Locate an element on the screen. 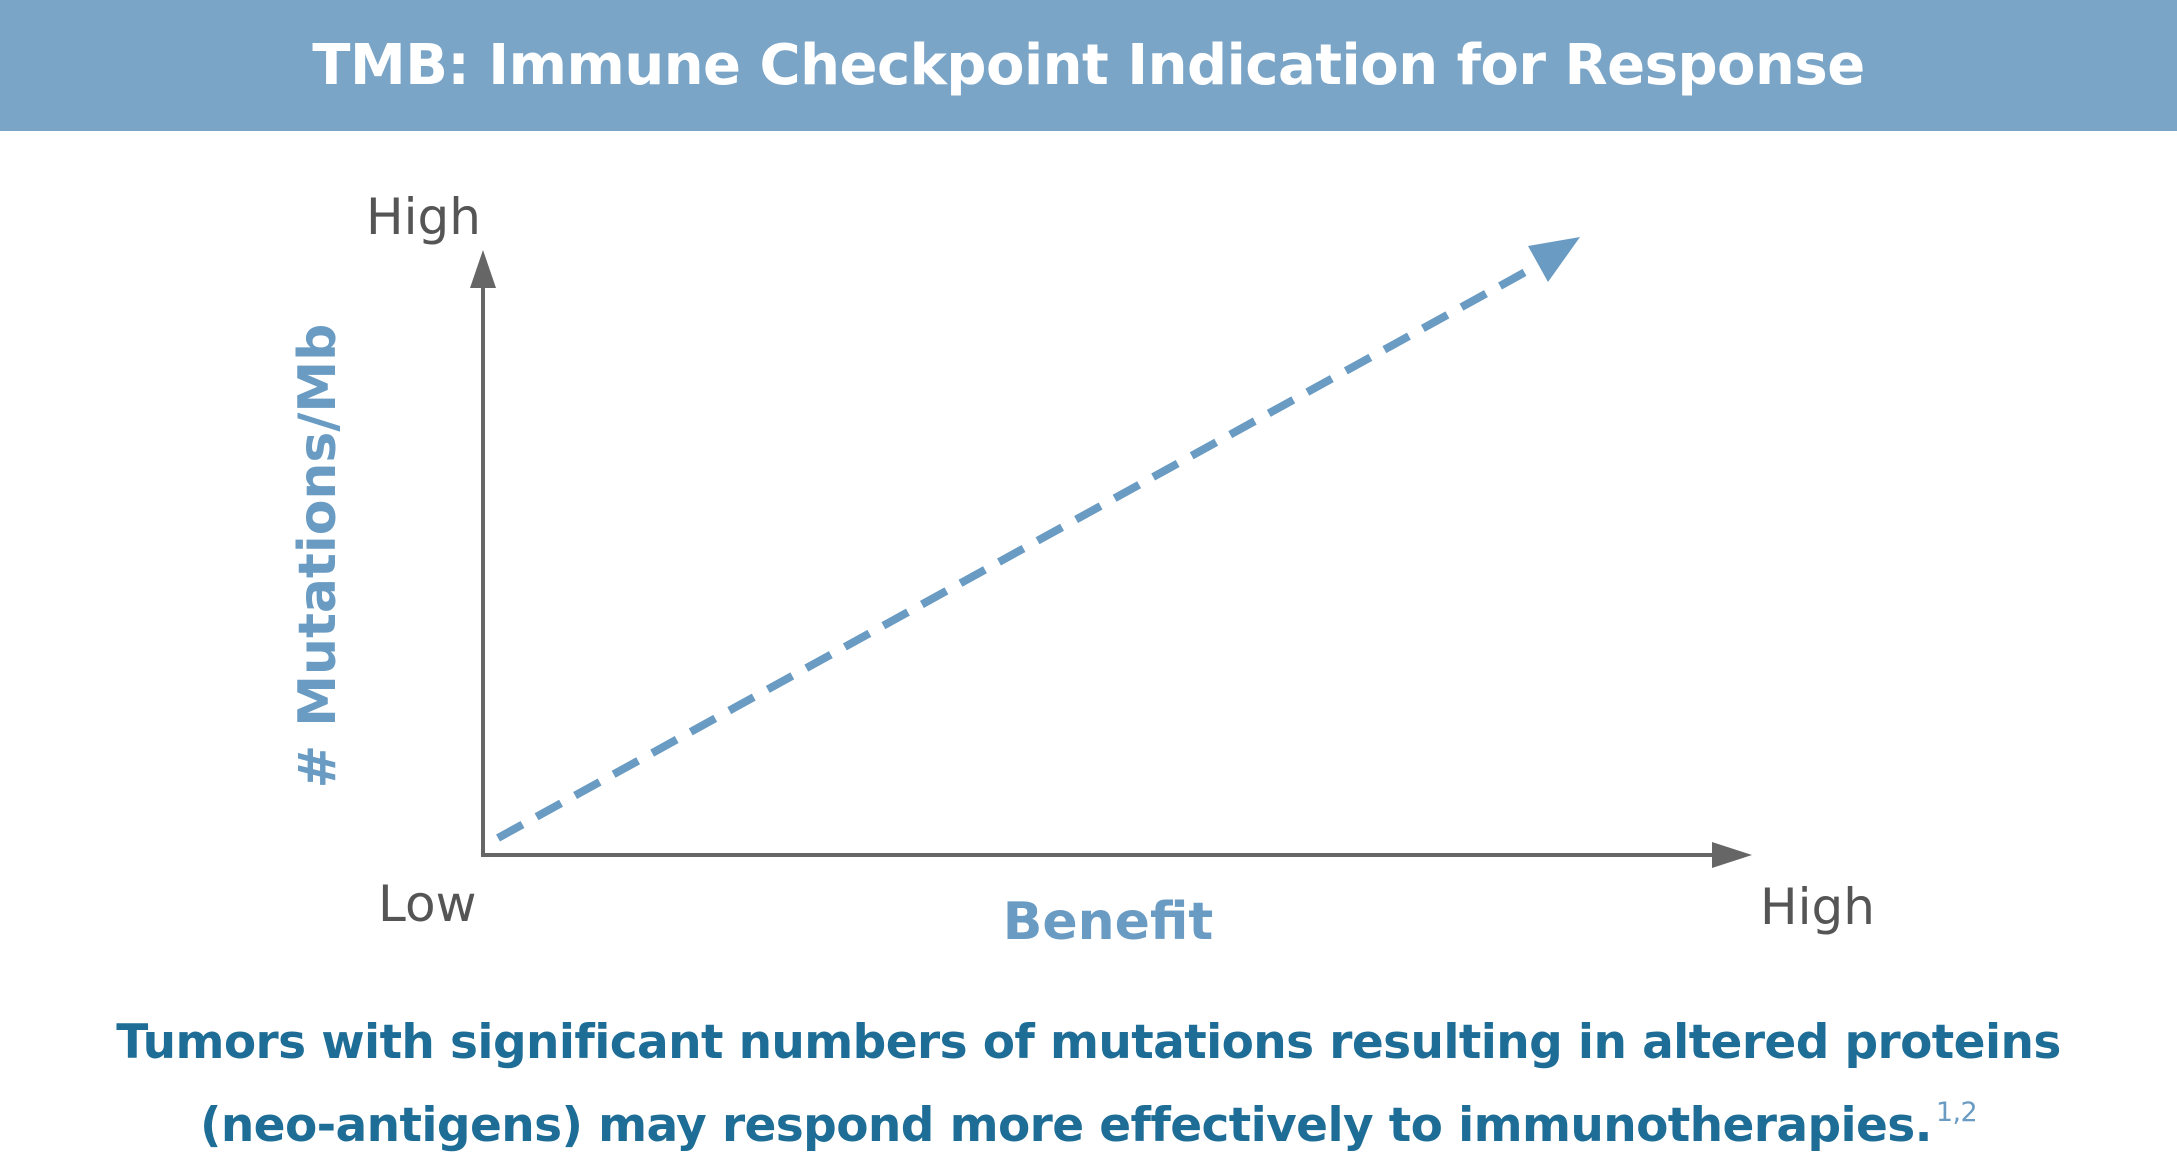 The height and width of the screenshot is (1161, 2177). x-axis-high-label: High is located at coordinates (1817, 907).